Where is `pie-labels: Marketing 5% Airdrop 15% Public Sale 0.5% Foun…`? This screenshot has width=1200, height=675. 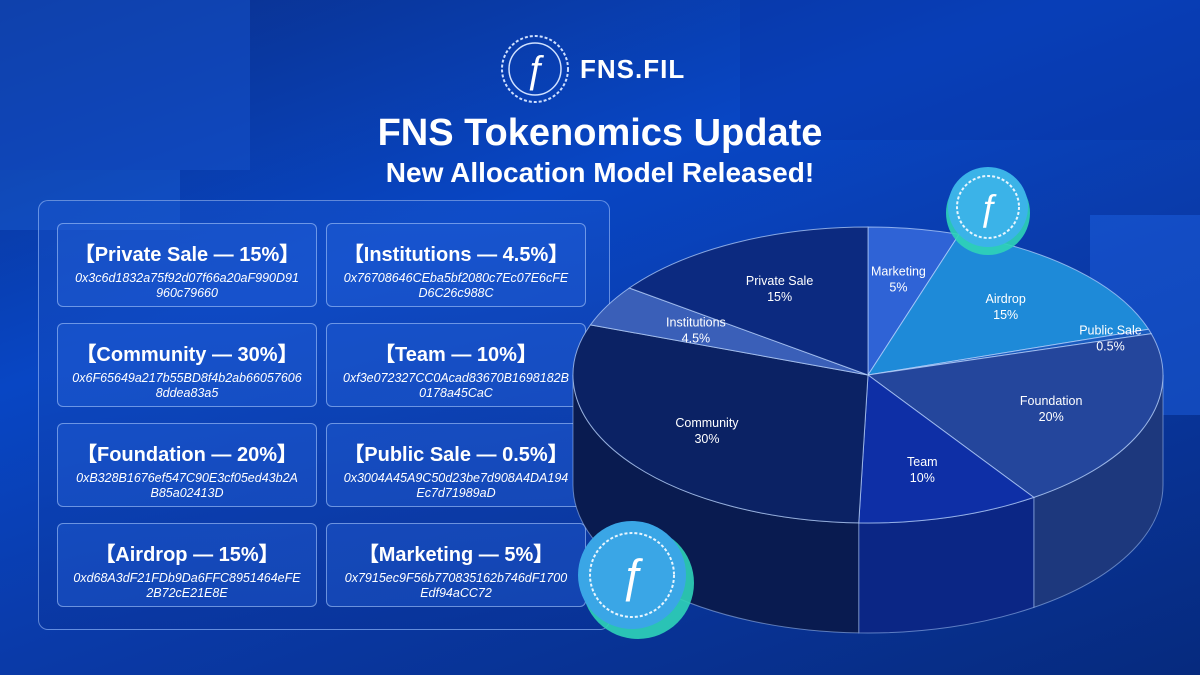
pie-labels: Marketing 5% Airdrop 15% Public Sale 0.5% Foun… is located at coordinates (904, 375).